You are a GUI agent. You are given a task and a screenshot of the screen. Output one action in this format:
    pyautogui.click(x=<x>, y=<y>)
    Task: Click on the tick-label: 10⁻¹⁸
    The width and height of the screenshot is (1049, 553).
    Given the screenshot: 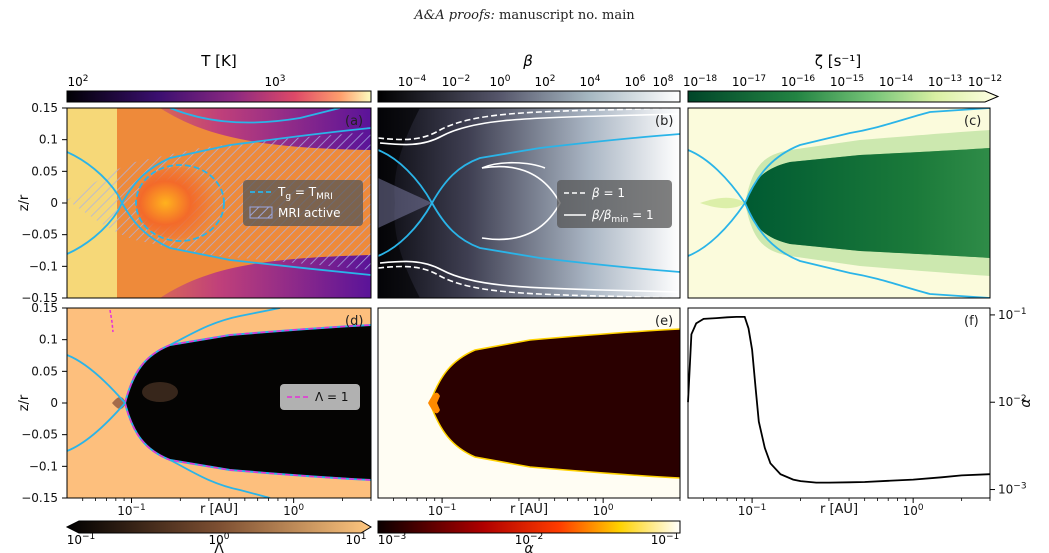 What is the action you would take?
    pyautogui.click(x=700, y=81)
    